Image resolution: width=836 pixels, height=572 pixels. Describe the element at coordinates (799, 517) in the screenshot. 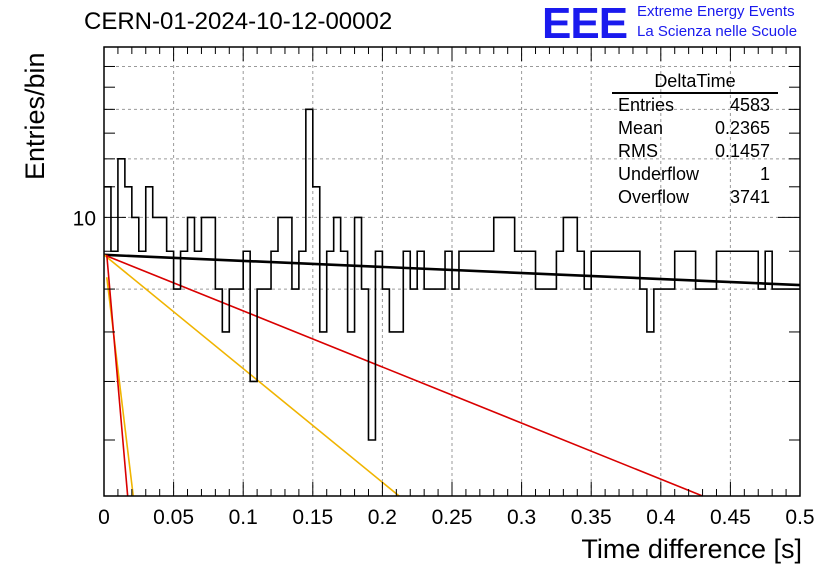

I see `x-tick-label: 0.5` at that location.